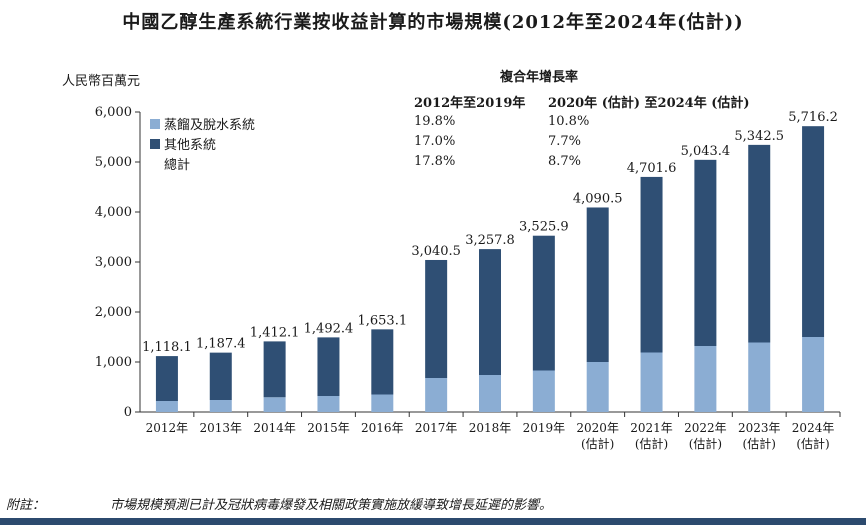 The image size is (866, 525). Describe the element at coordinates (470, 103) in the screenshot. I see `cagr-period1-heading: 2012年至2019年` at that location.